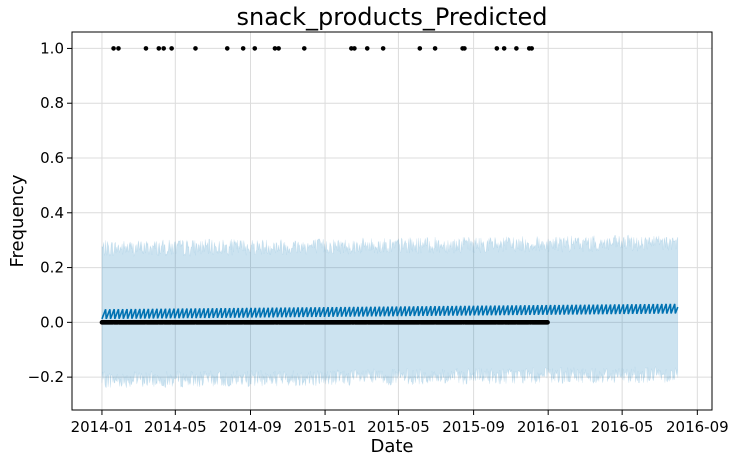 The width and height of the screenshot is (742, 462). What do you see at coordinates (250, 427) in the screenshot?
I see `x-tick-label: 2014-09` at bounding box center [250, 427].